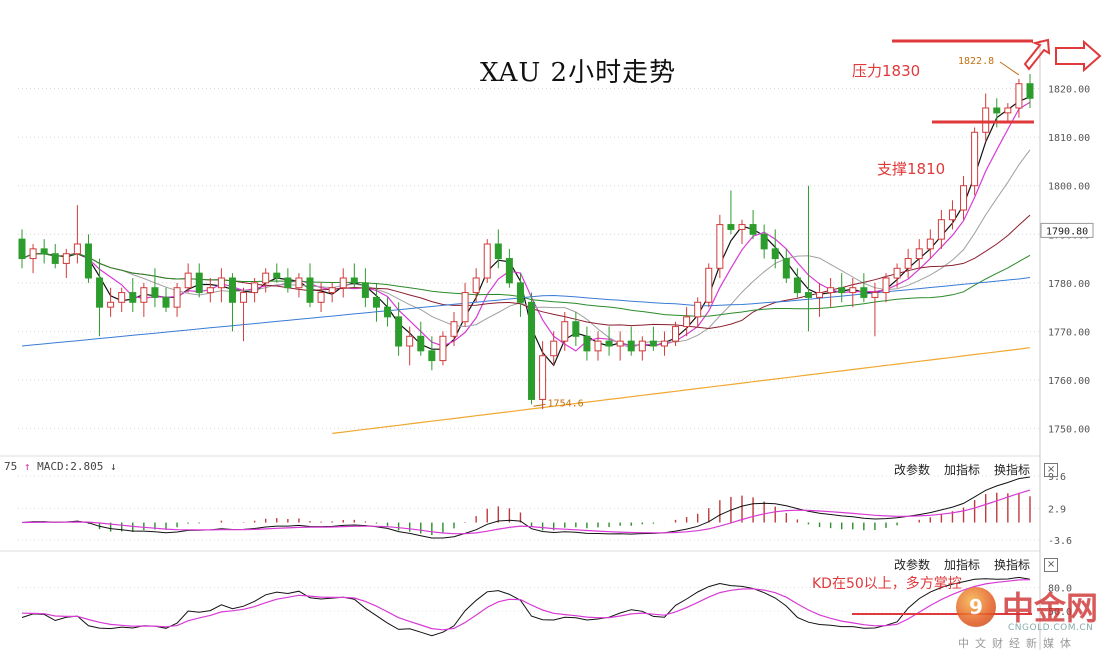 Image resolution: width=1110 pixels, height=663 pixels. I want to click on kd-close-icon: ×, so click(1051, 564).